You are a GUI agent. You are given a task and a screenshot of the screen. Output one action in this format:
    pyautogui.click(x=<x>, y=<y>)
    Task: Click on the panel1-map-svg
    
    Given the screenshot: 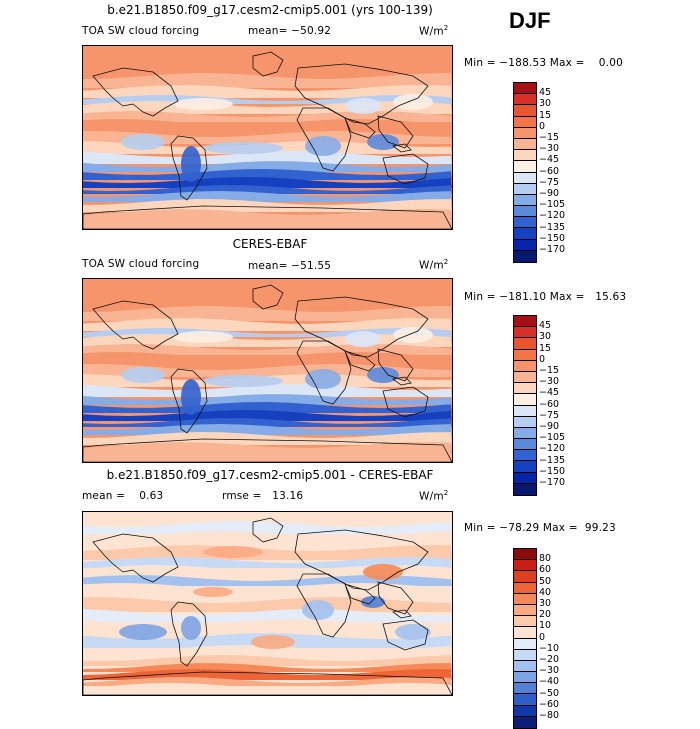 What is the action you would take?
    pyautogui.click(x=267, y=137)
    